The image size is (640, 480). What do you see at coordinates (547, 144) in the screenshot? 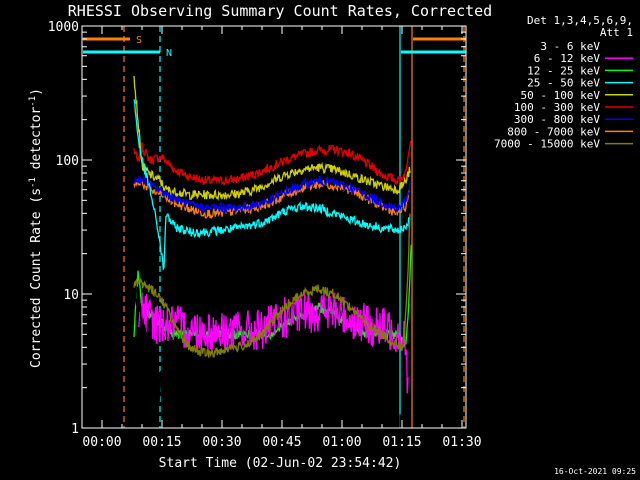
I see `legend-label-7000-15000-kev: 7000 - 15000 keV` at bounding box center [547, 144].